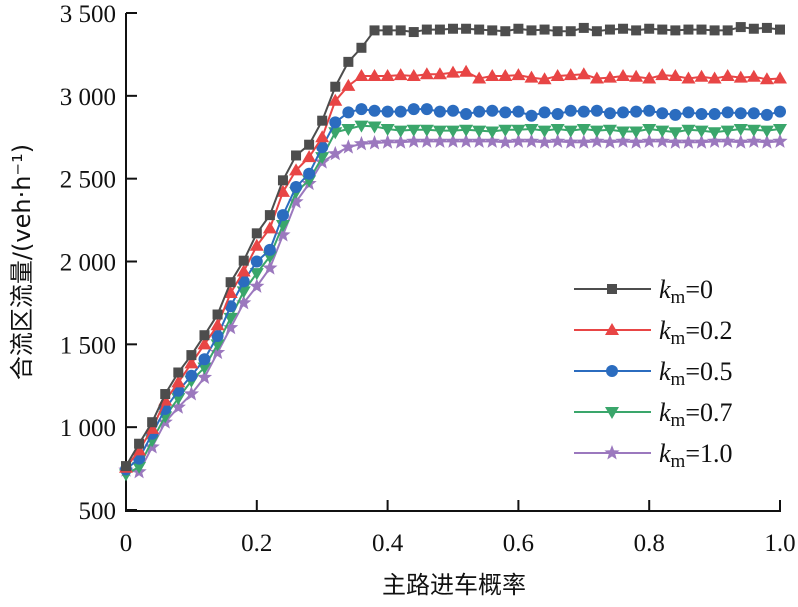  Describe the element at coordinates (696, 332) in the screenshot. I see `legend-label: km=0.2` at that location.